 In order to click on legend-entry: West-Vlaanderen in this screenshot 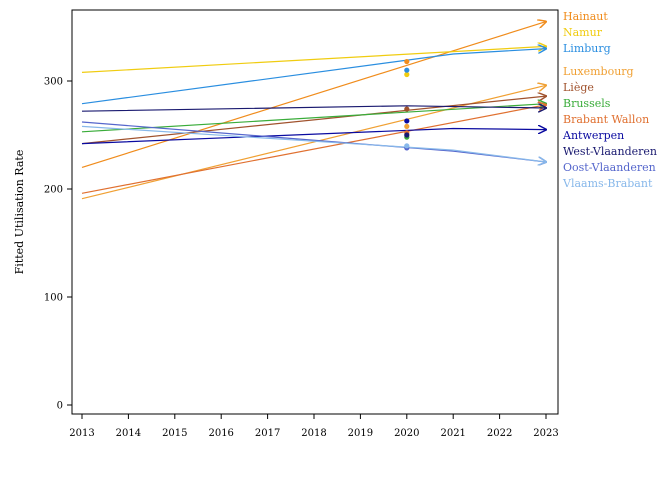, I will do `click(610, 151)`.